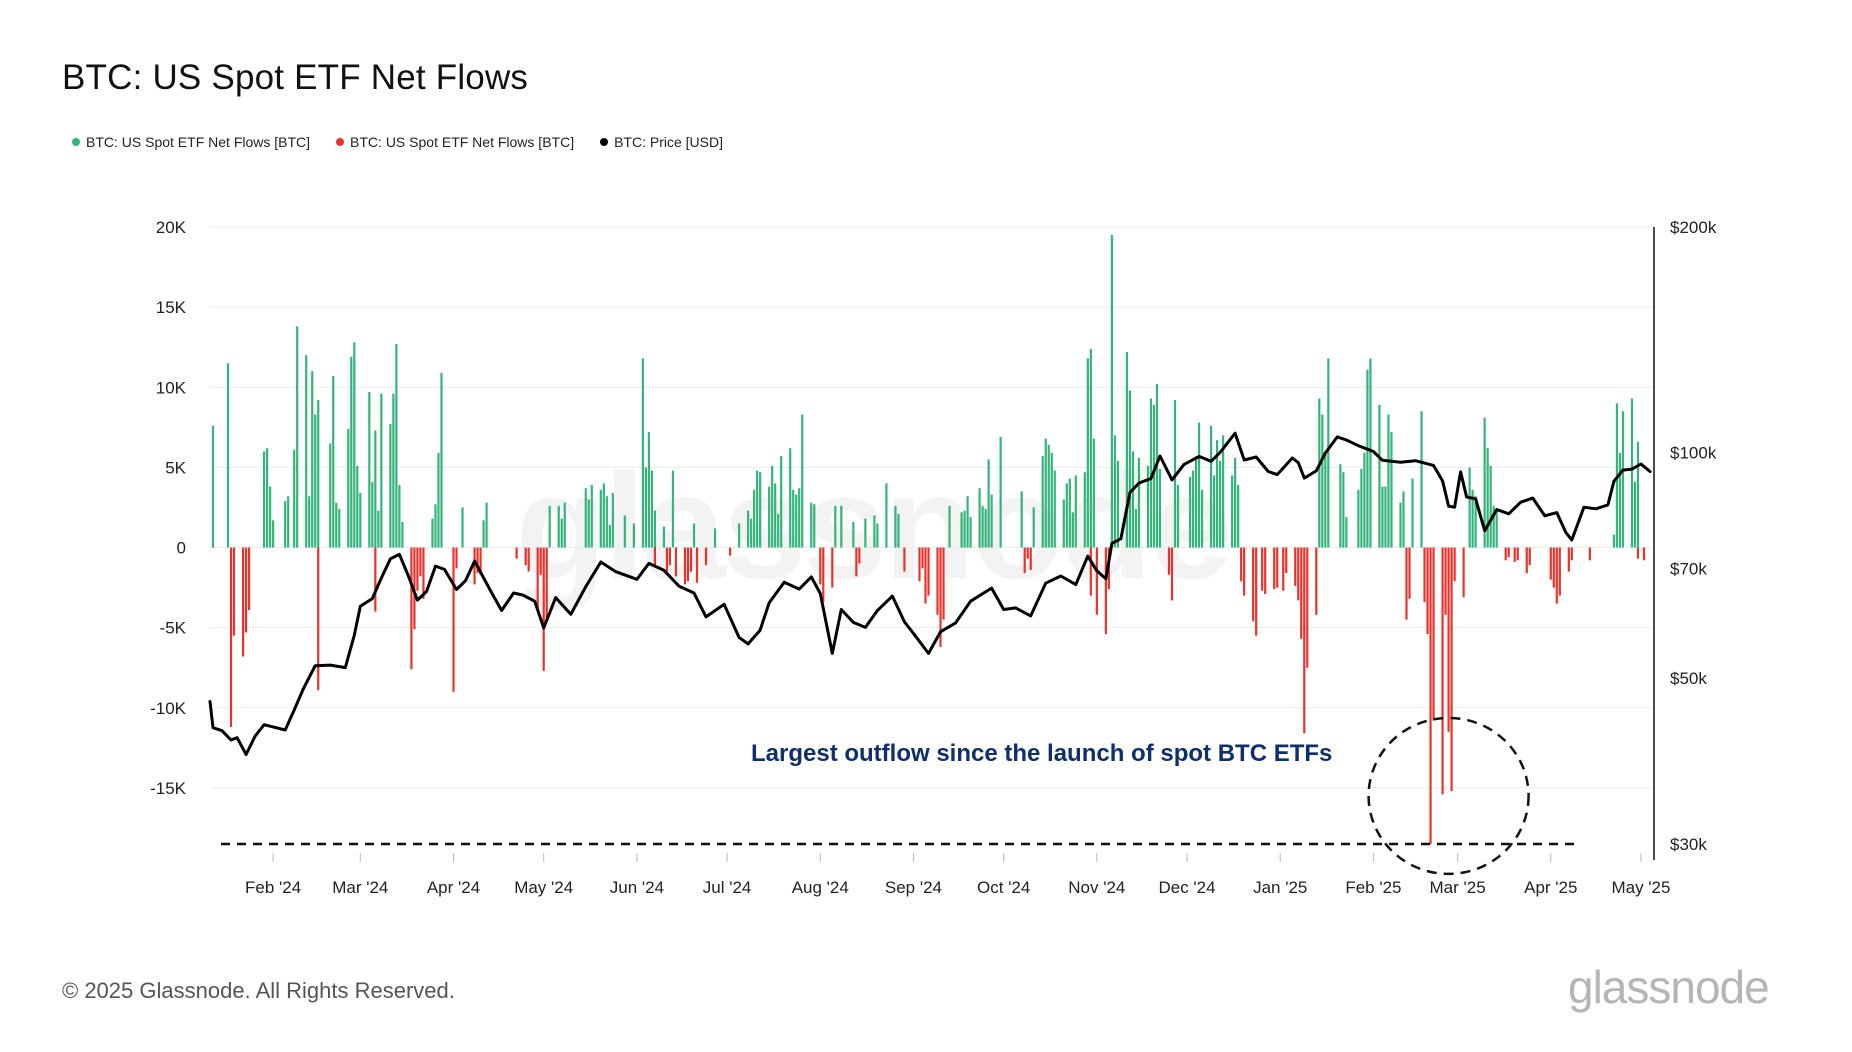 The image size is (1852, 1052). I want to click on annotation-overlay, so click(900, 796).